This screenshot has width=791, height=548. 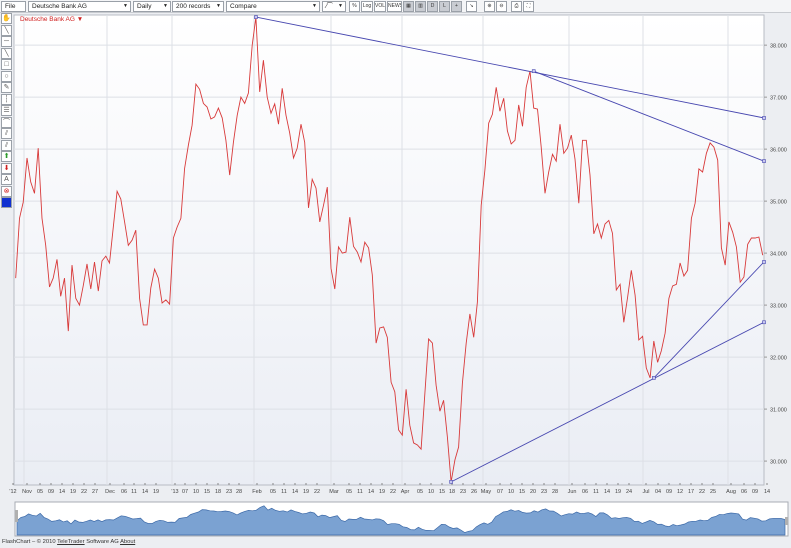 I want to click on x-tick-label: 07, so click(x=185, y=492).